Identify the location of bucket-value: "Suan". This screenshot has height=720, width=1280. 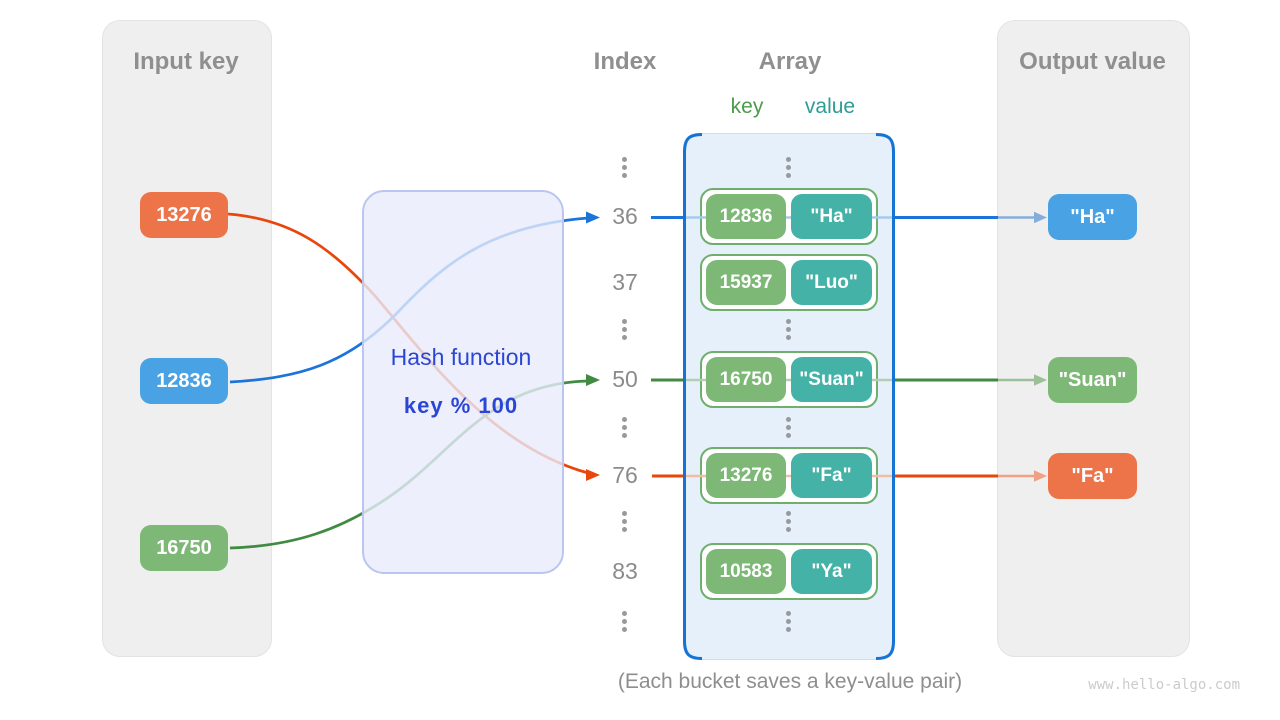
(831, 379).